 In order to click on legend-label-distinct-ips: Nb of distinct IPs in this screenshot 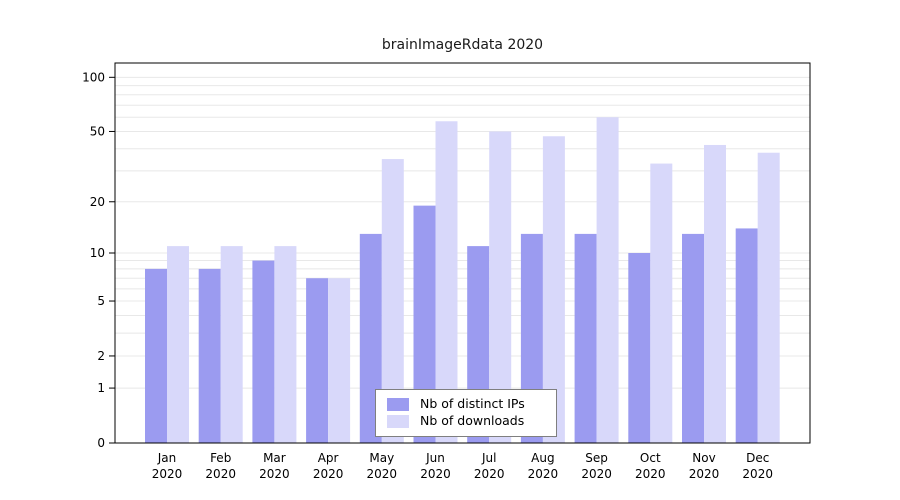, I will do `click(472, 404)`.